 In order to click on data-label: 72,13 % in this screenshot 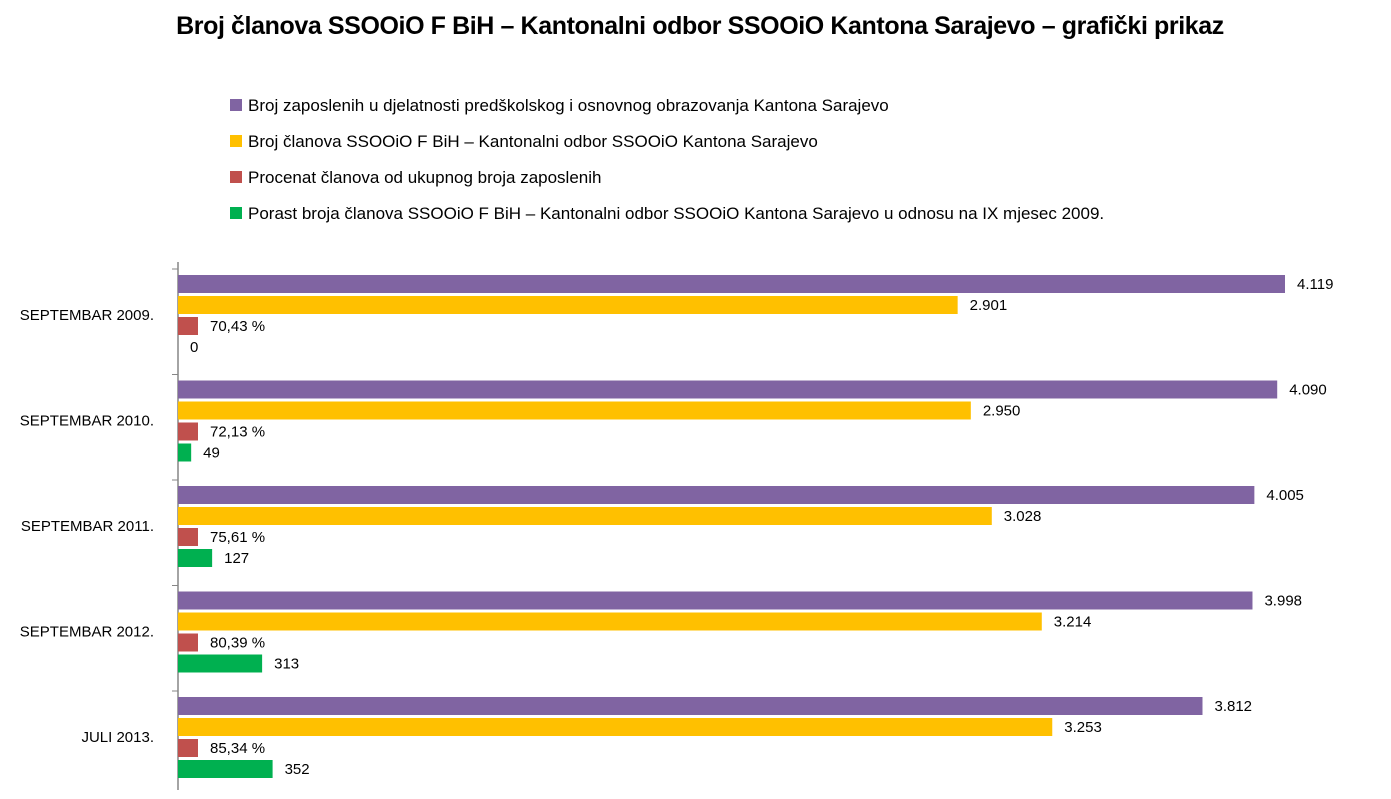, I will do `click(237, 432)`.